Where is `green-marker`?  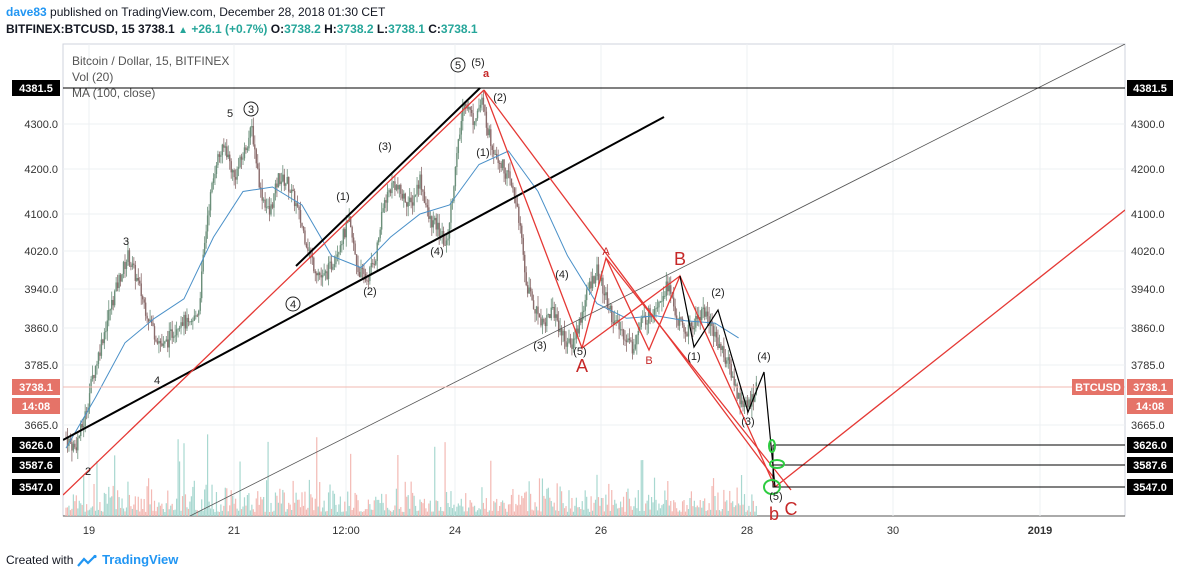
green-marker is located at coordinates (772, 487).